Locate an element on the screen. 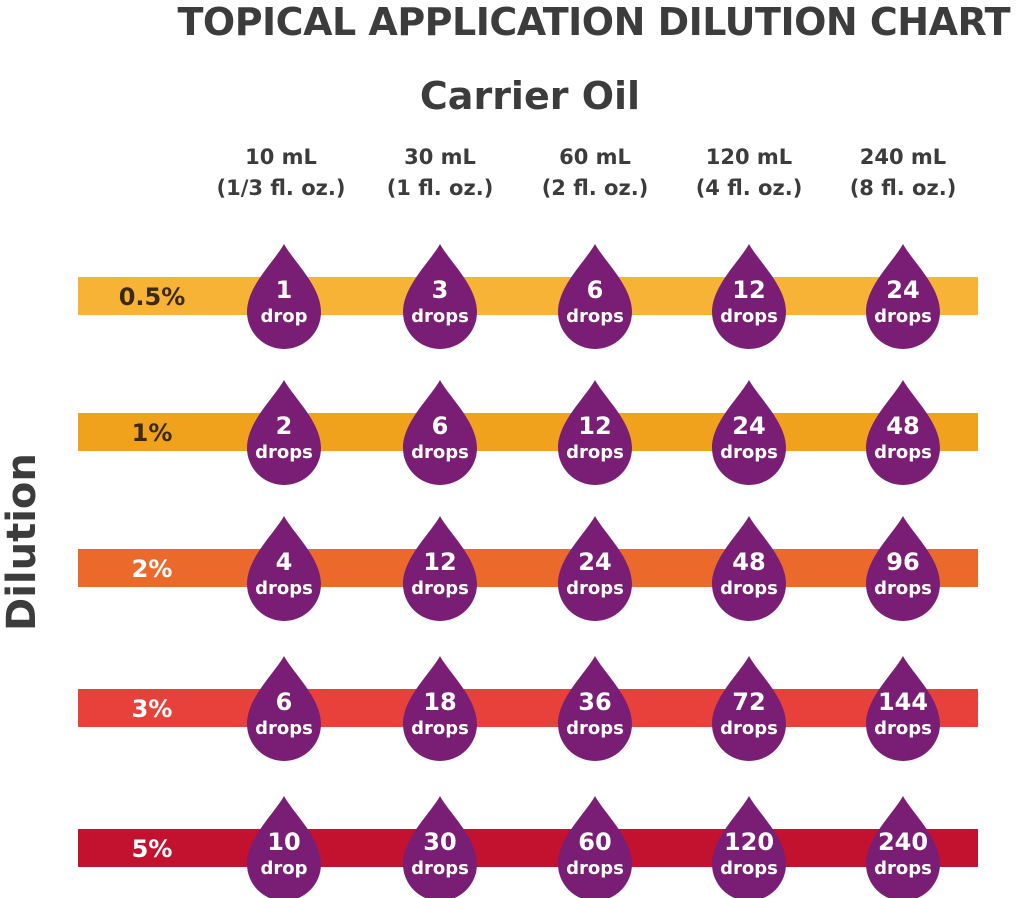 This screenshot has width=1016, height=898. drop-count-value: 1 is located at coordinates (284, 290).